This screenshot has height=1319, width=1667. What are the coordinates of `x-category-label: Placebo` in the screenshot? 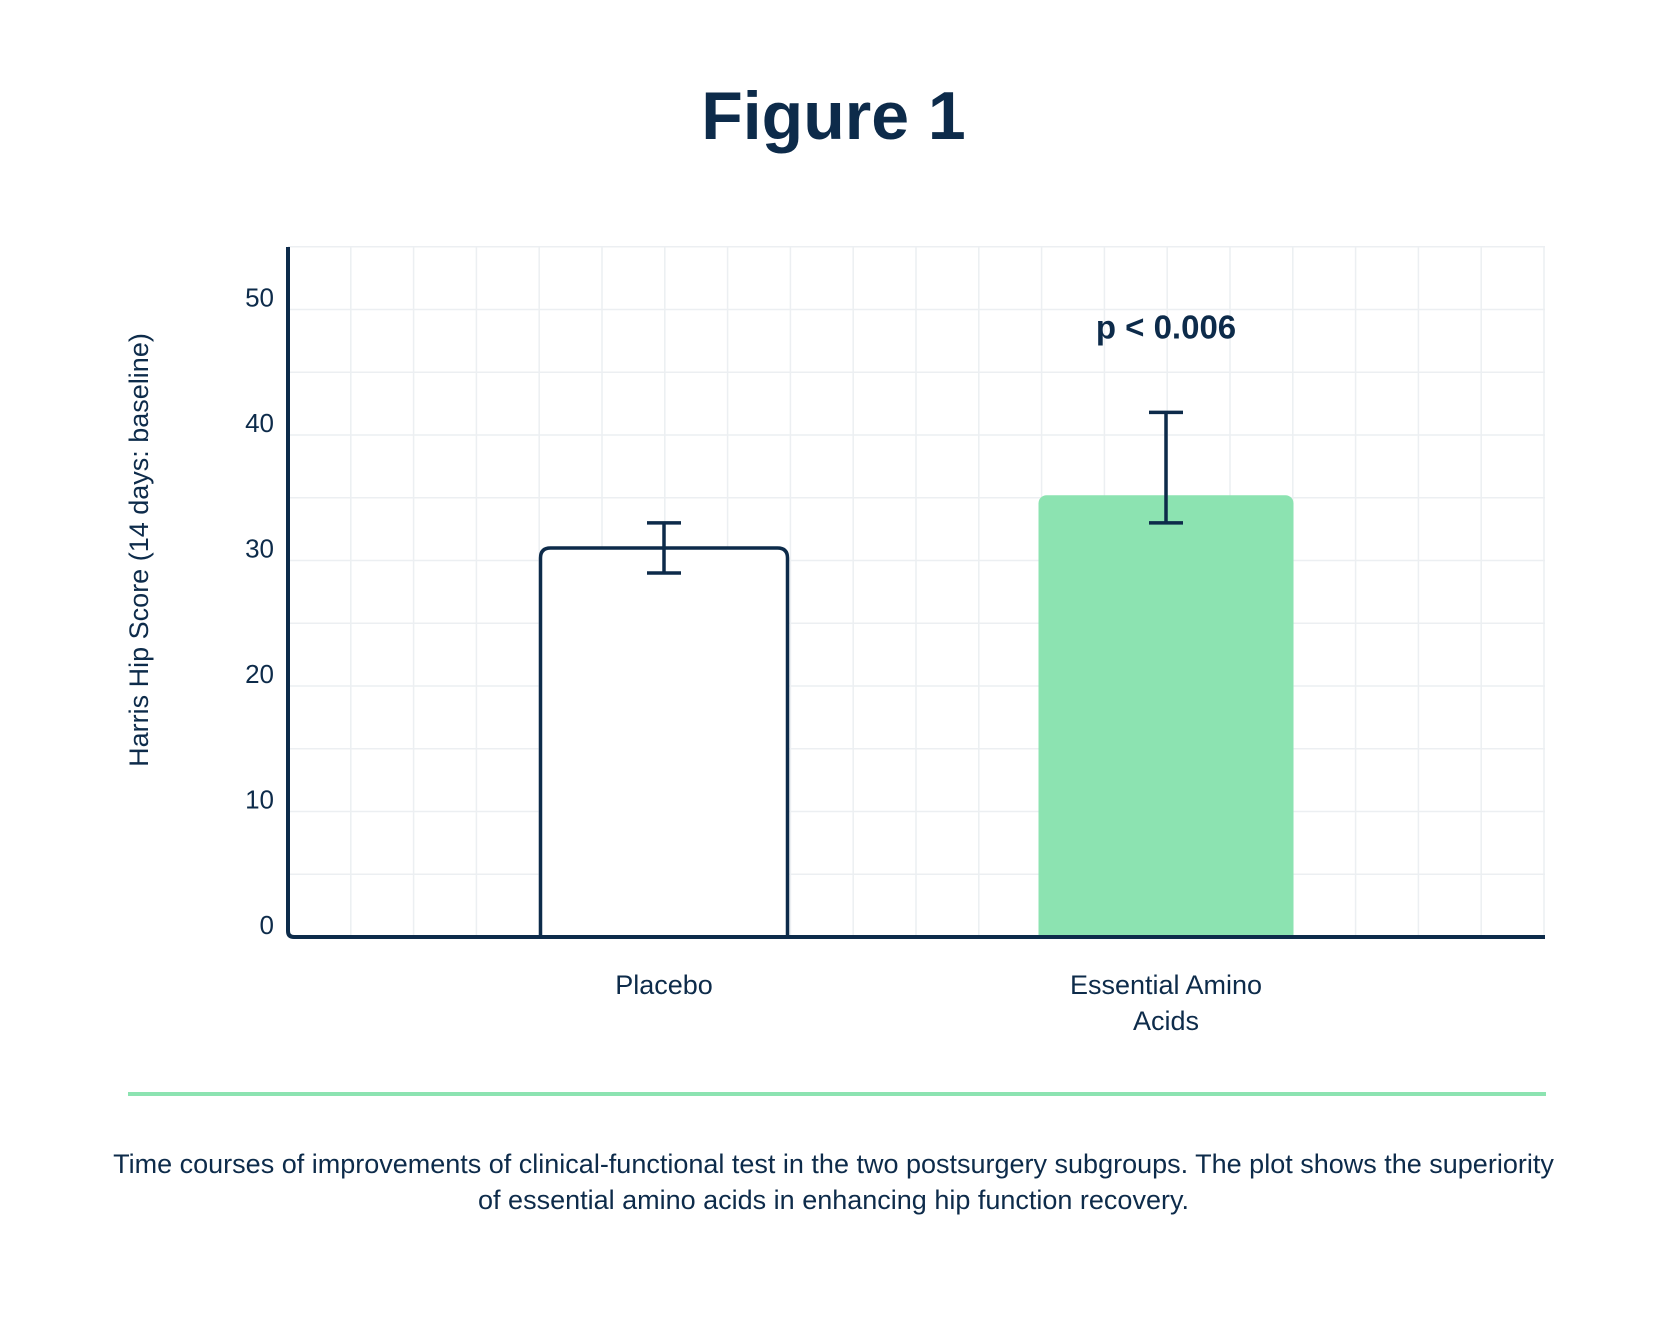 It's located at (664, 985).